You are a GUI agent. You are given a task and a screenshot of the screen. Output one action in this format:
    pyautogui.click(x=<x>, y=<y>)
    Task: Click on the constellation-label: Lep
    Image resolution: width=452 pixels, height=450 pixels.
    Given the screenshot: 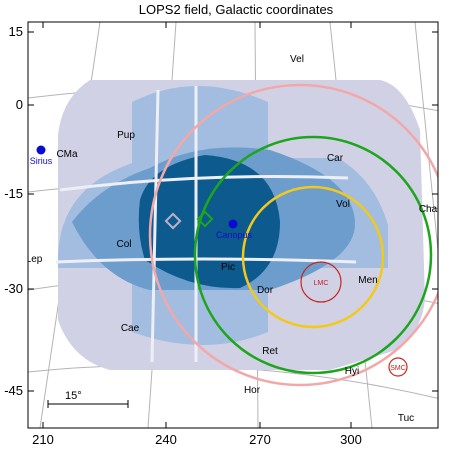 What is the action you would take?
    pyautogui.click(x=34, y=259)
    